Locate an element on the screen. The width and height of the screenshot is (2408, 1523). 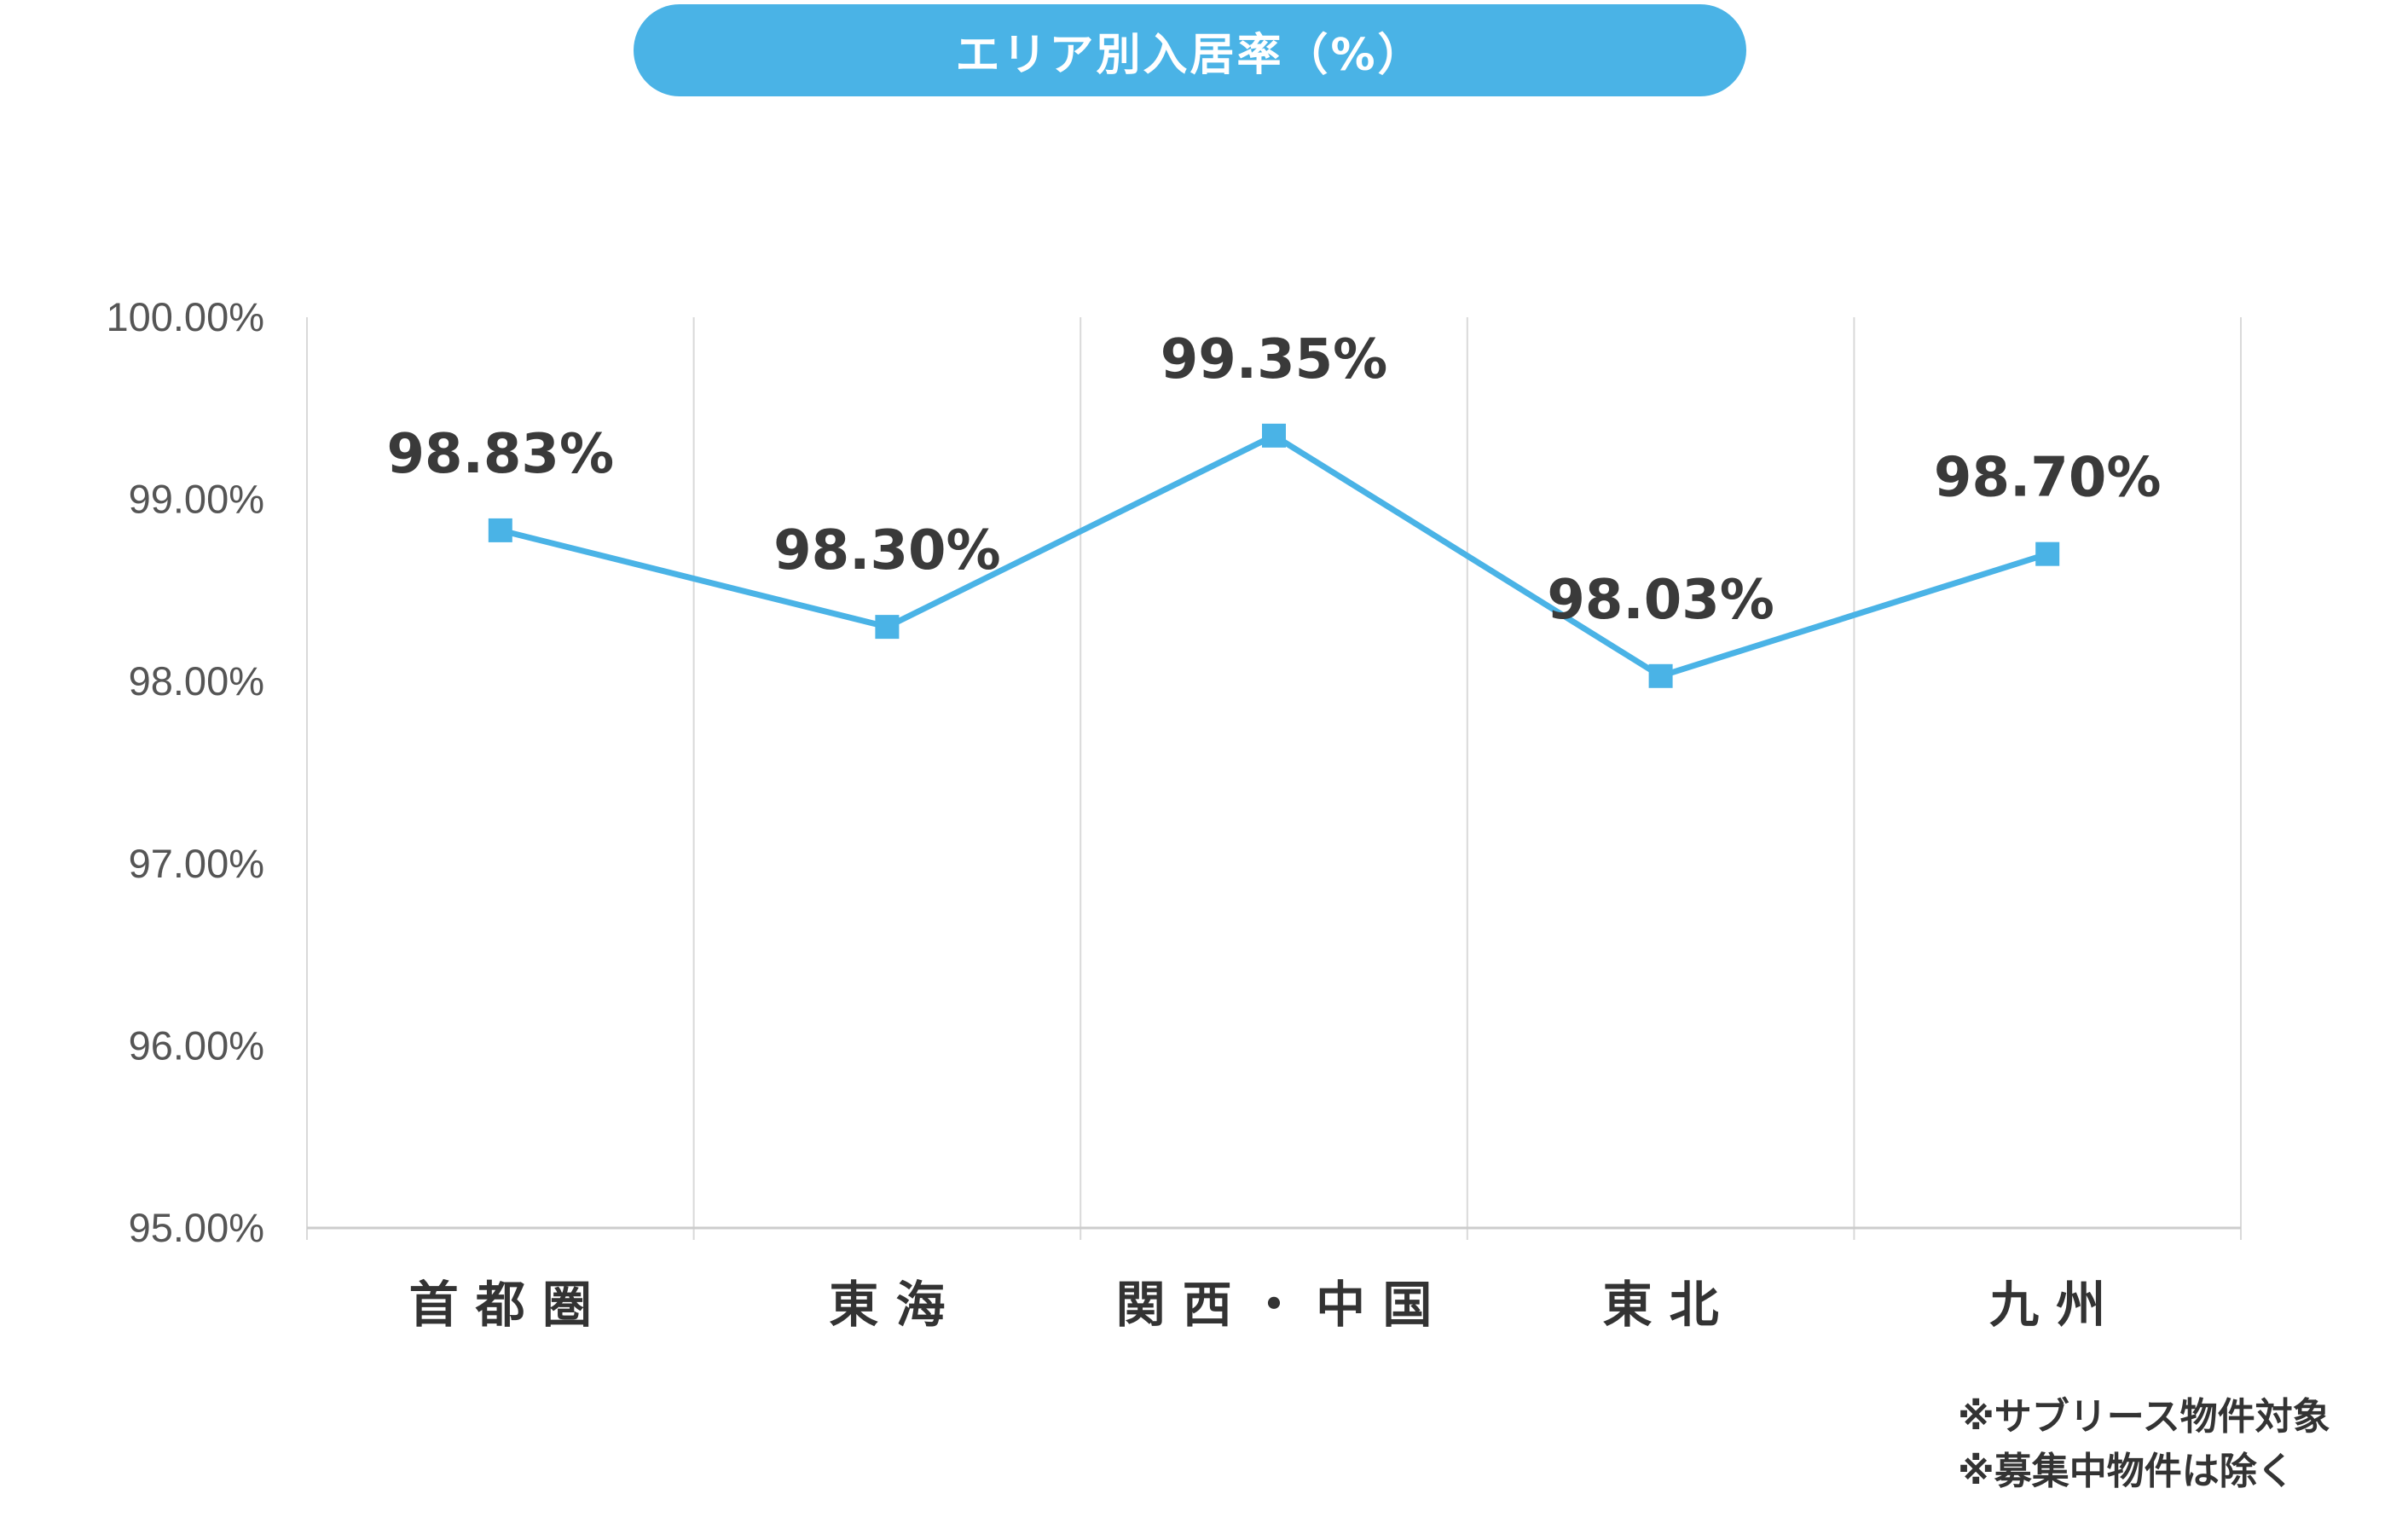
y-tick-label: 99.00% is located at coordinates (196, 500).